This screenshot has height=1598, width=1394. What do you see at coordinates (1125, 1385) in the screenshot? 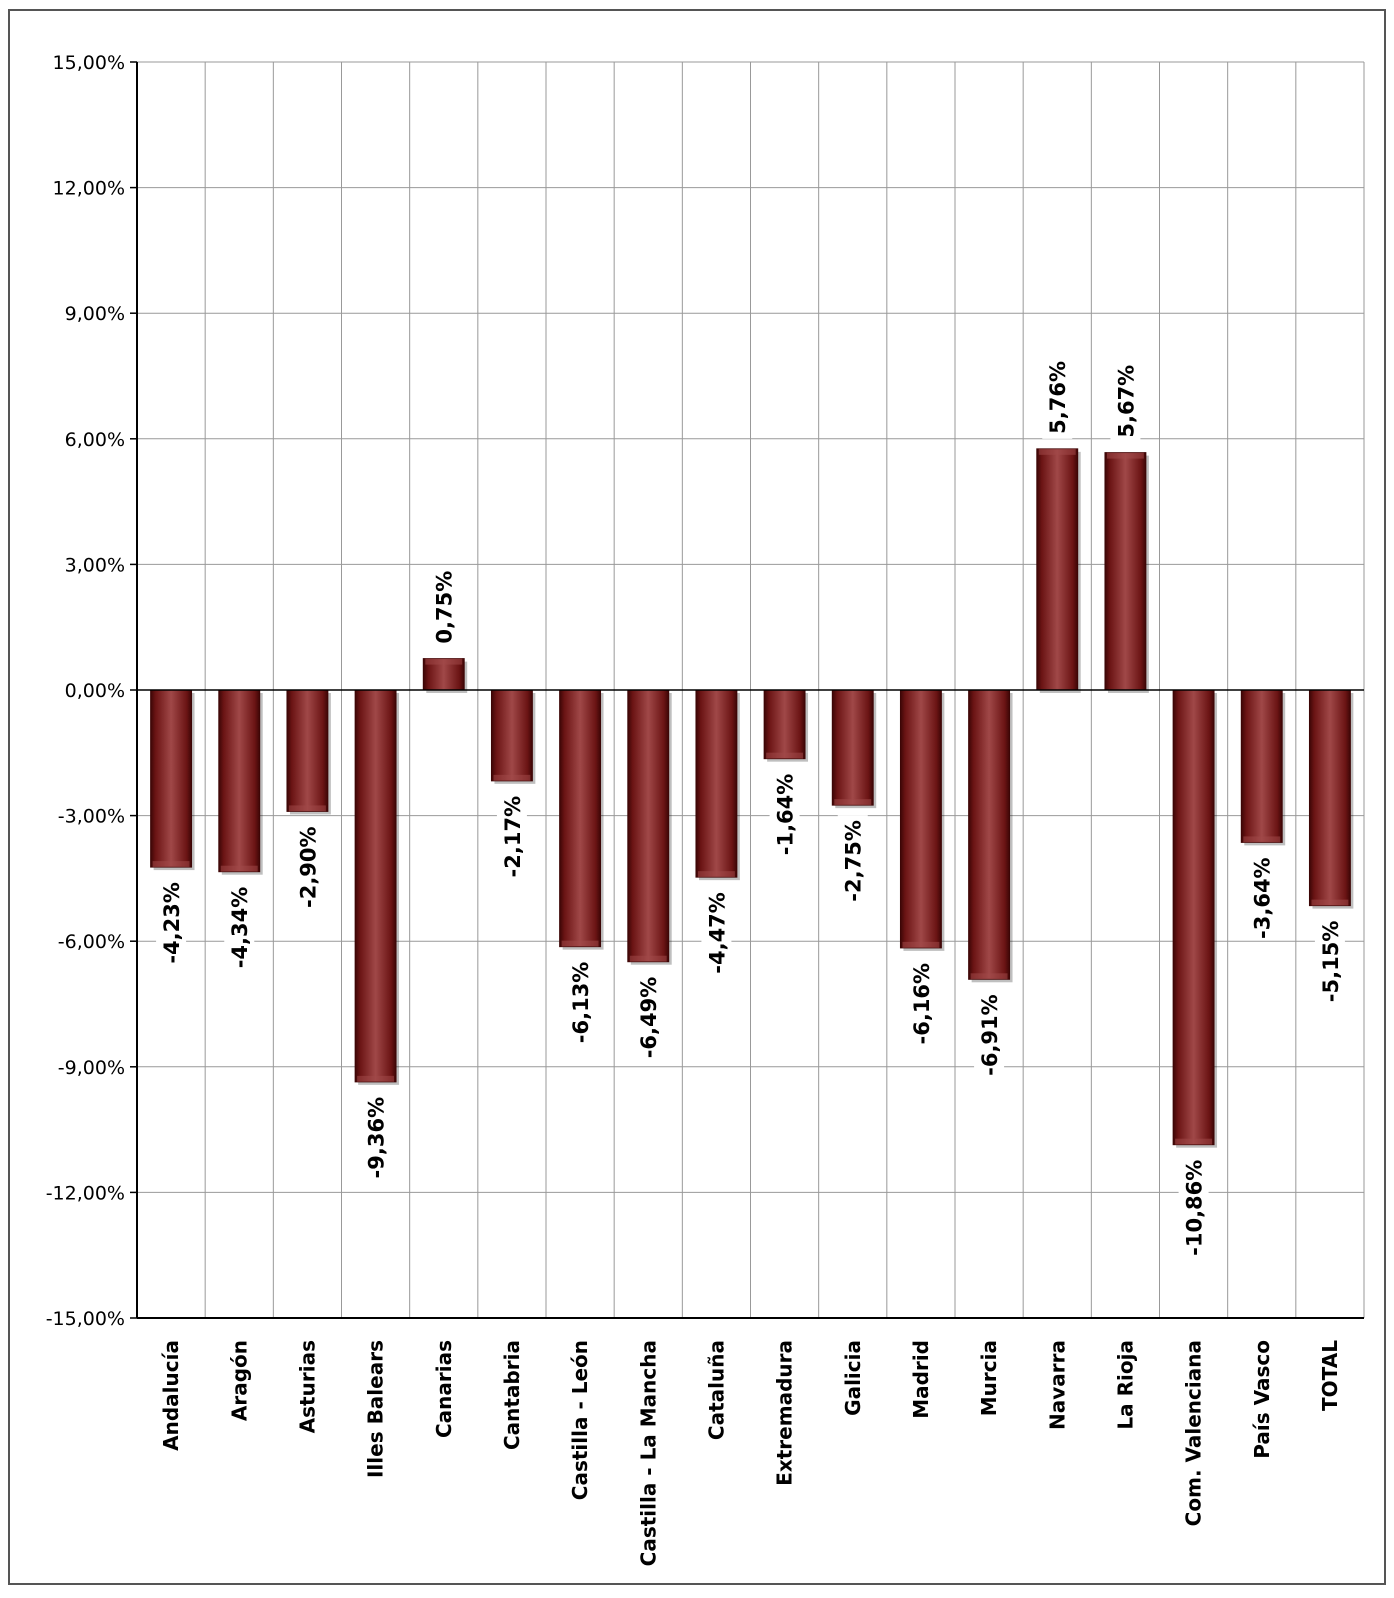
I see `x-tick-label: La Rioja` at bounding box center [1125, 1385].